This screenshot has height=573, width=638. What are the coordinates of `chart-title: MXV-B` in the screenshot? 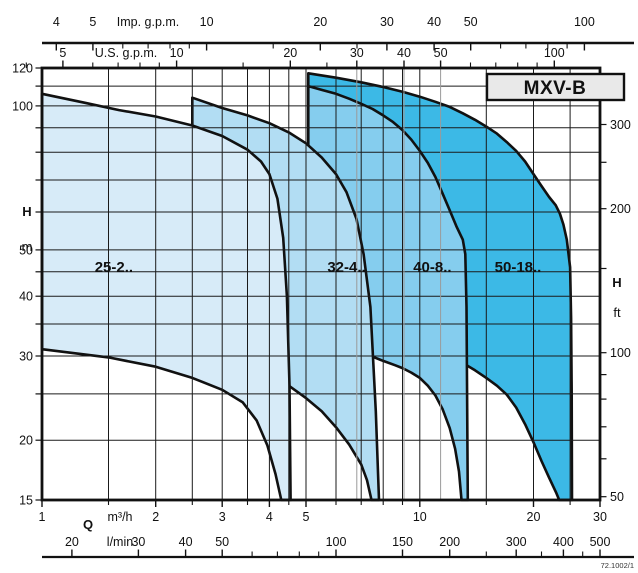 It's located at (555, 88).